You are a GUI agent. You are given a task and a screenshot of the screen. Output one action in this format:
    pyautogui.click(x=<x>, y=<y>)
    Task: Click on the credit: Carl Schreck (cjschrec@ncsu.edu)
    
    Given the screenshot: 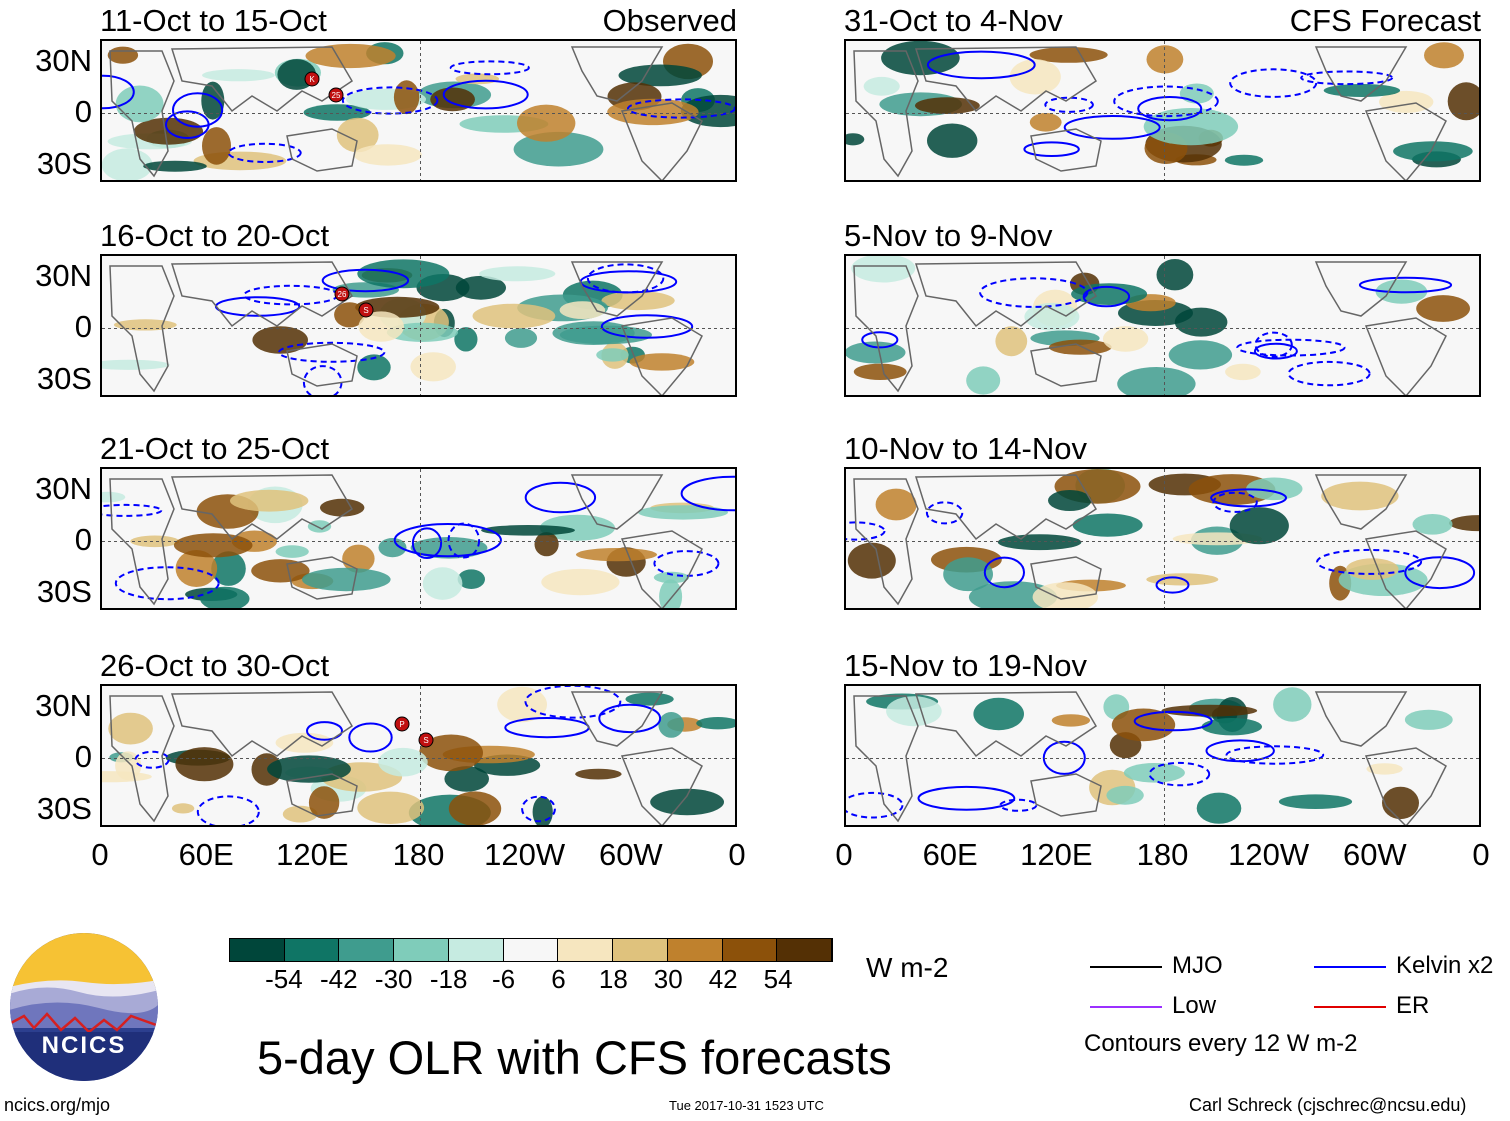 What is the action you would take?
    pyautogui.click(x=1328, y=1105)
    